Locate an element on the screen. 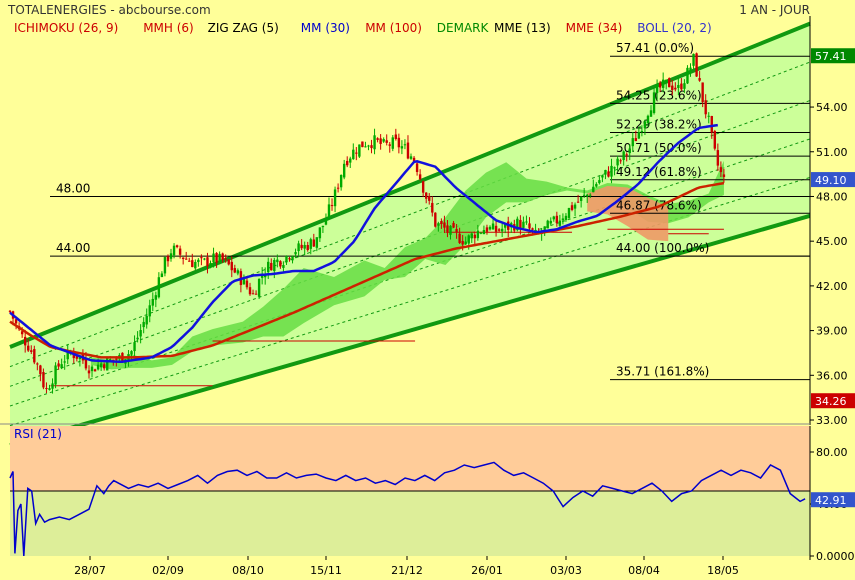 This screenshot has height=580, width=855. chart-title: TOTALENERGIES - abcbourse.com is located at coordinates (109, 10).